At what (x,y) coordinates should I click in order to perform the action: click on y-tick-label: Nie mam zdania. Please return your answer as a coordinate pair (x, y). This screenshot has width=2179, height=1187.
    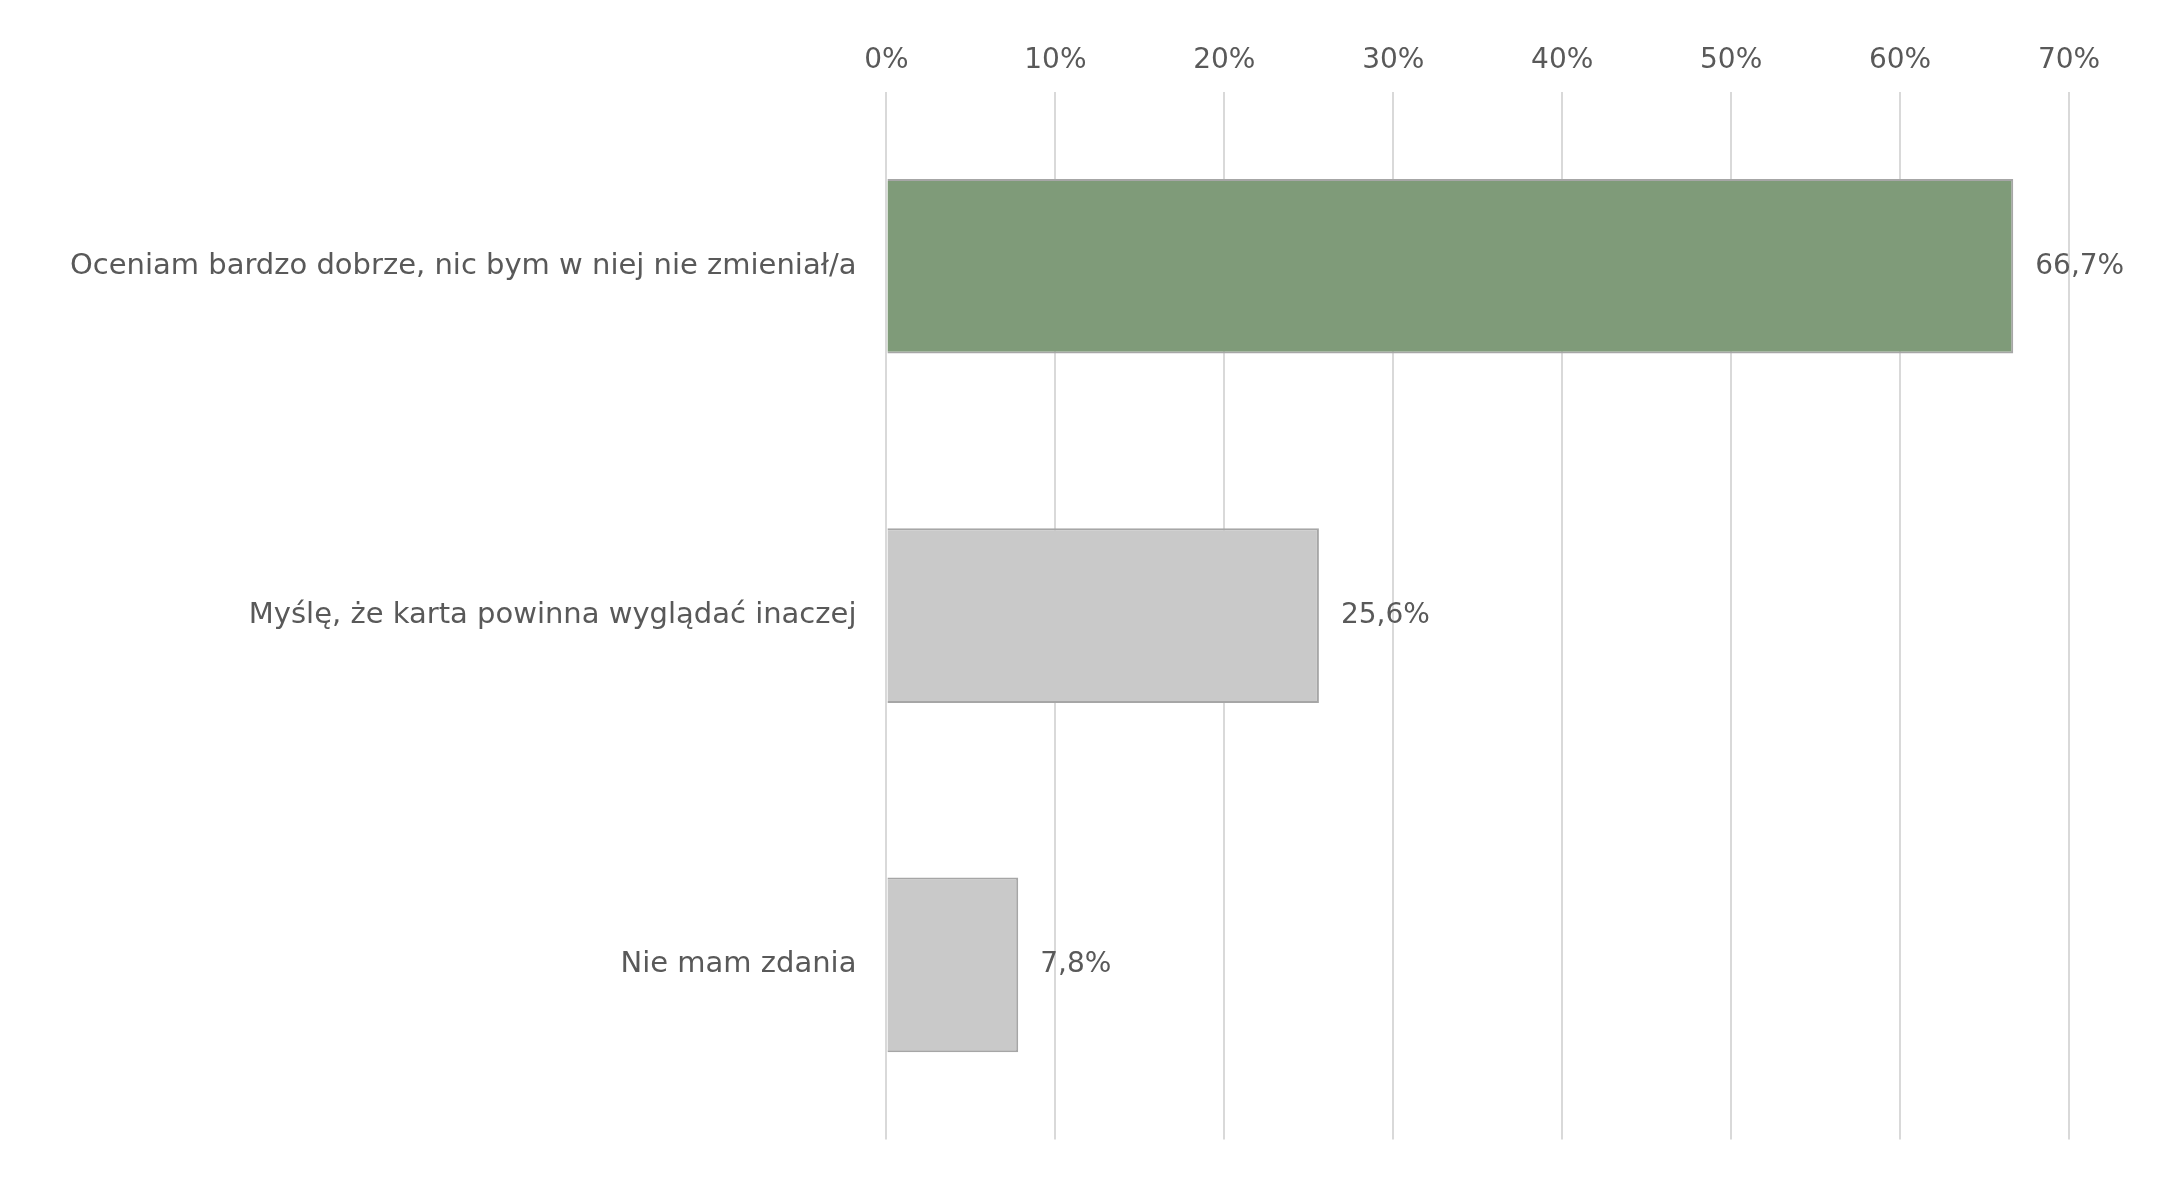
    Looking at the image, I should click on (738, 962).